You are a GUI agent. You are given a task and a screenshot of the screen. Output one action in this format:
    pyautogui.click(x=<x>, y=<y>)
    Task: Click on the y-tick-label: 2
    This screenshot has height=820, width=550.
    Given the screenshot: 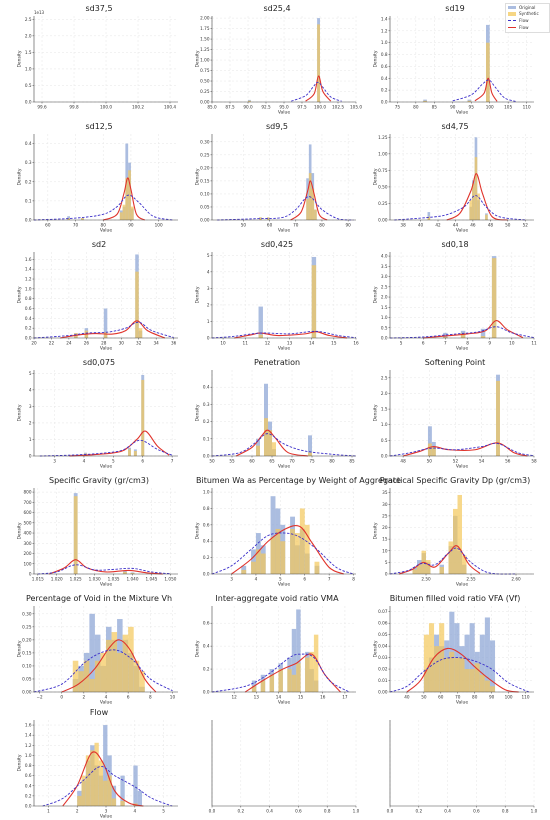 What is the action you would take?
    pyautogui.click(x=208, y=304)
    